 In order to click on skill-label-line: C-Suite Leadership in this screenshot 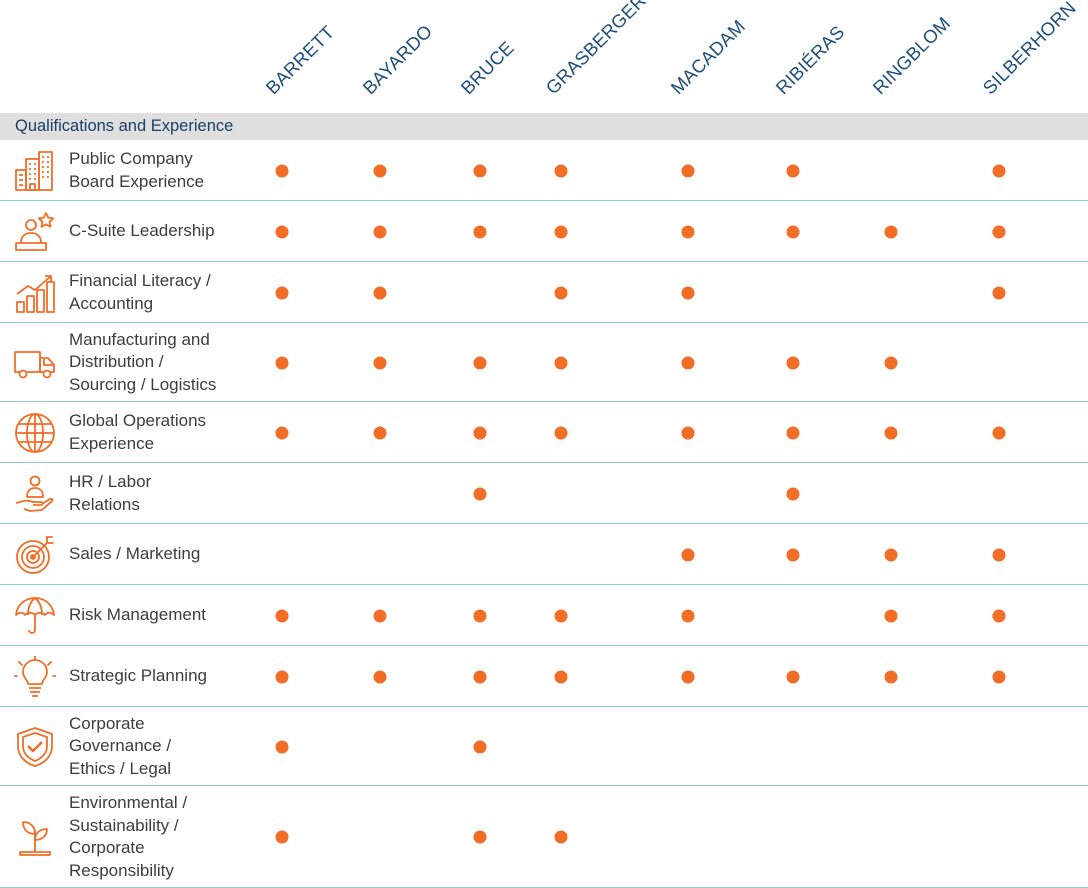, I will do `click(142, 231)`.